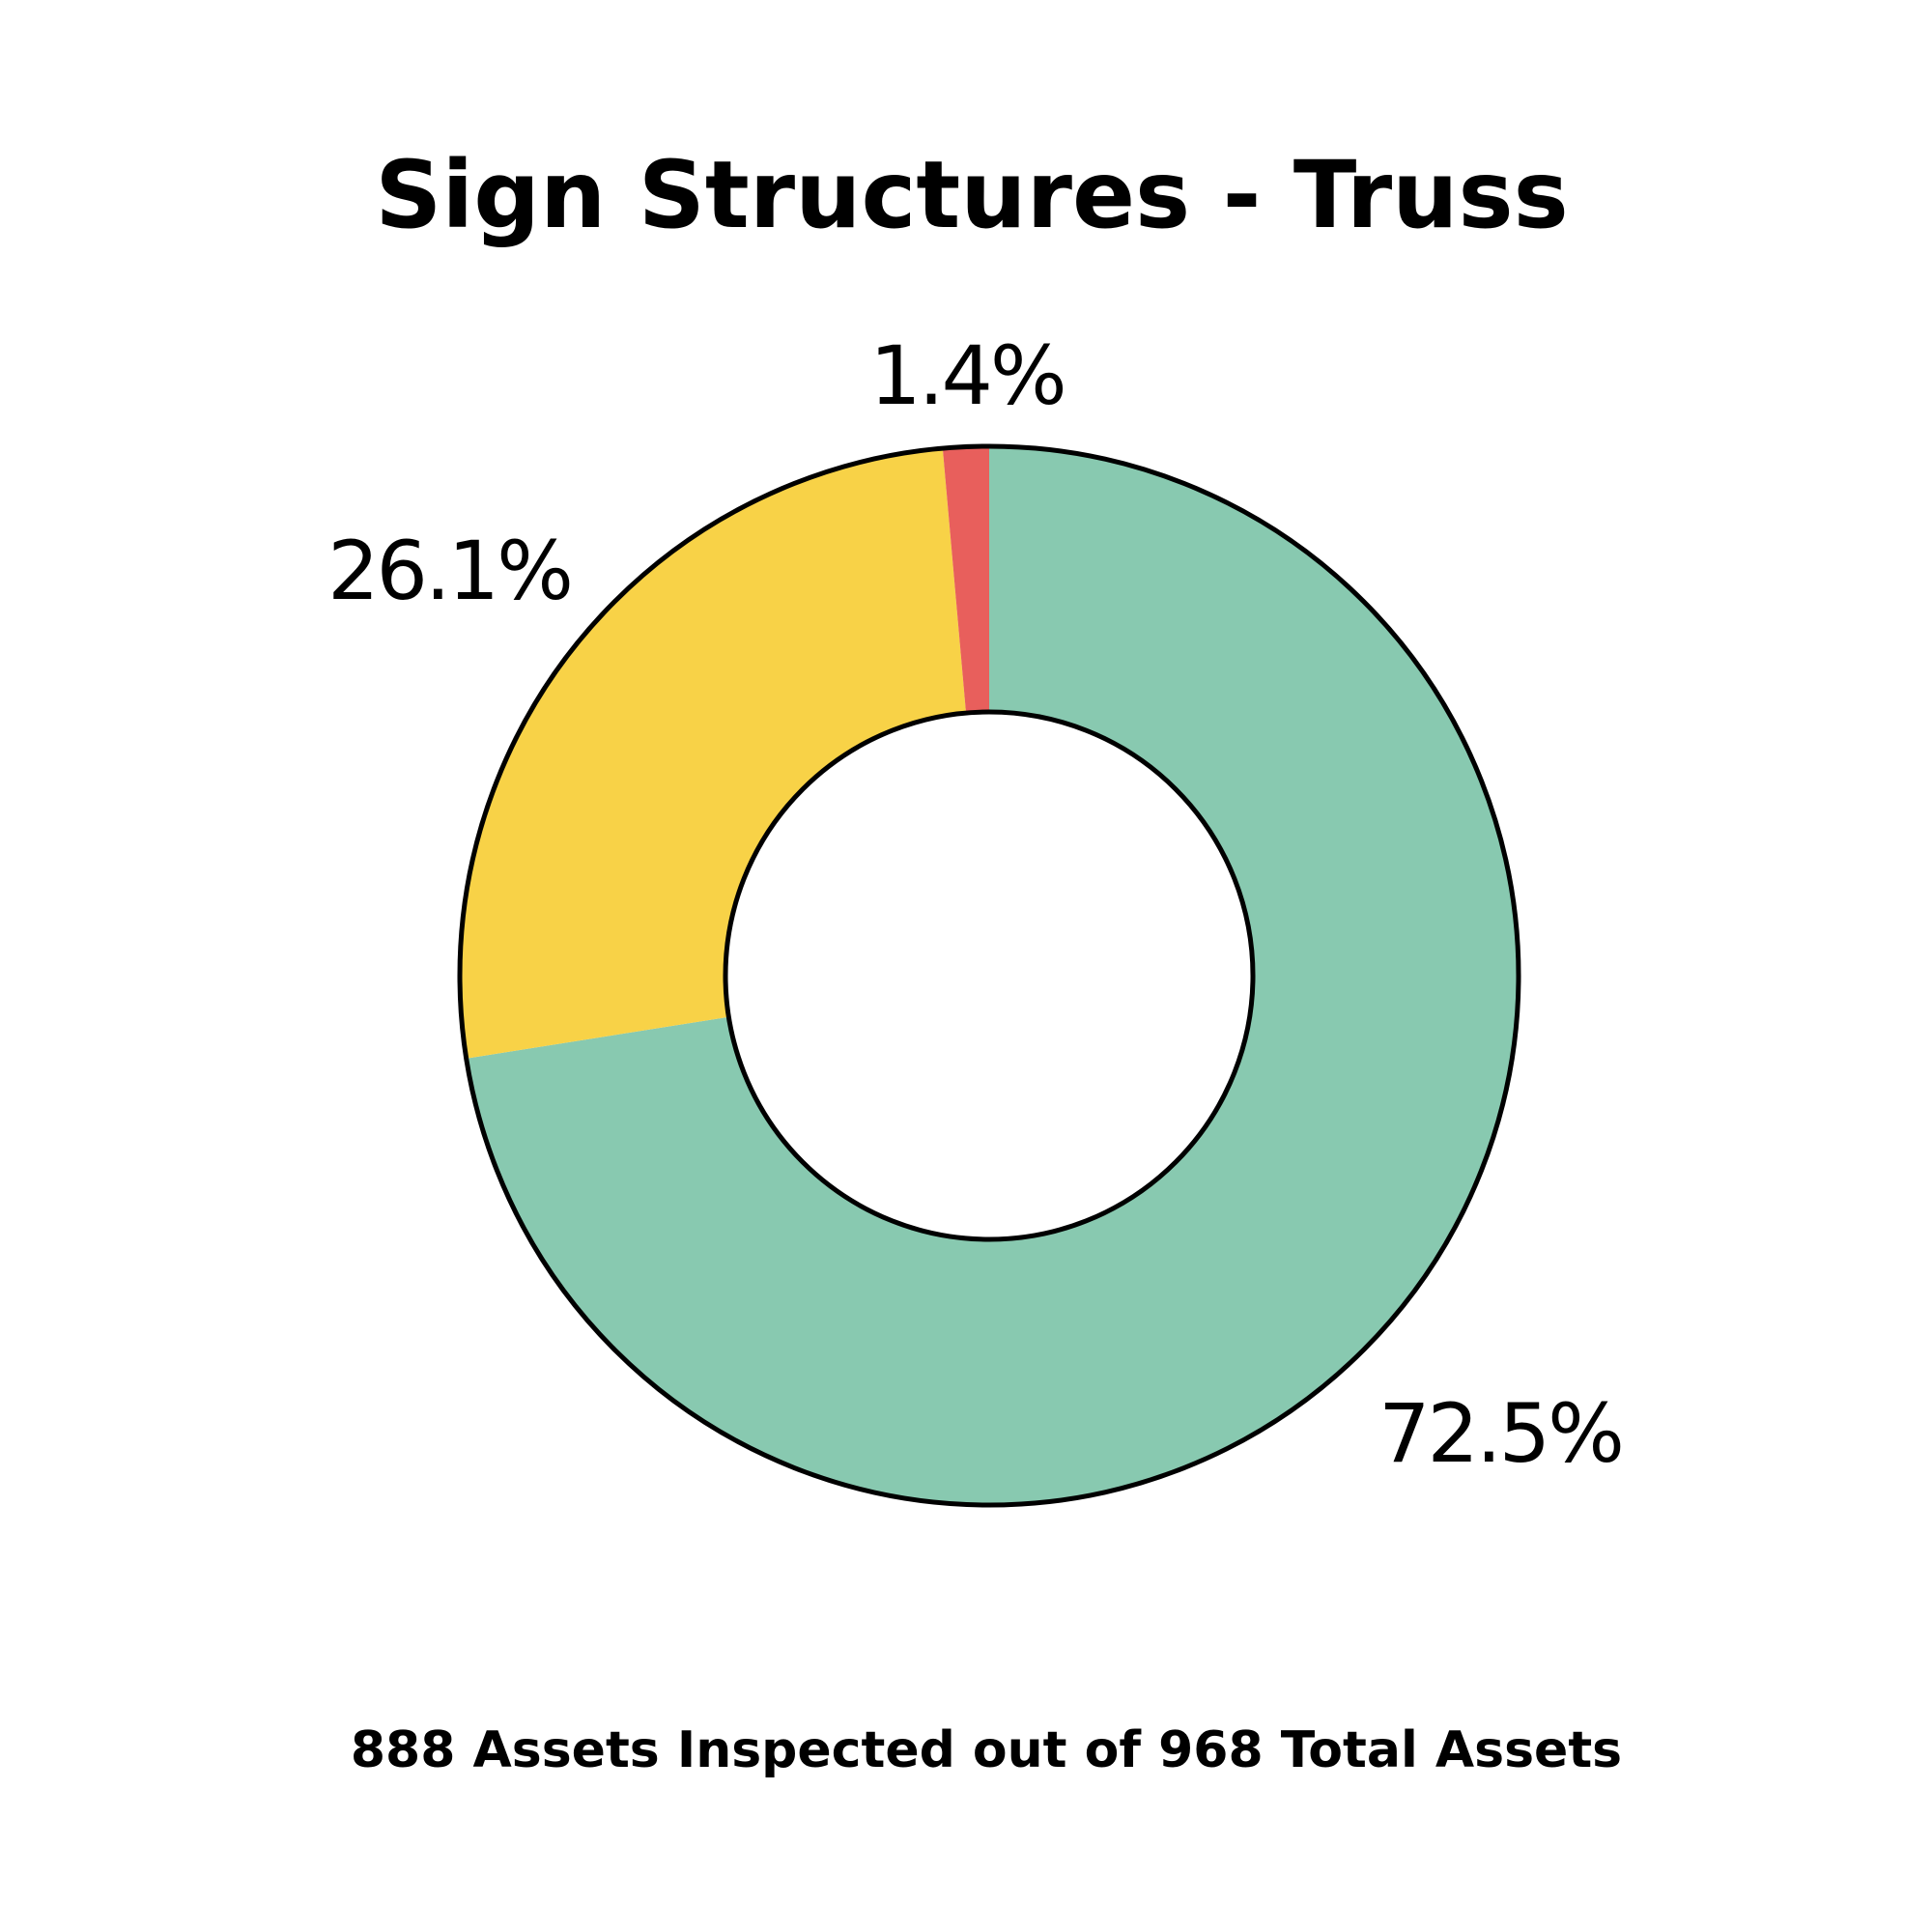 The image size is (1932, 1932). Describe the element at coordinates (972, 195) in the screenshot. I see `chart-title: Sign Structures - Truss` at that location.